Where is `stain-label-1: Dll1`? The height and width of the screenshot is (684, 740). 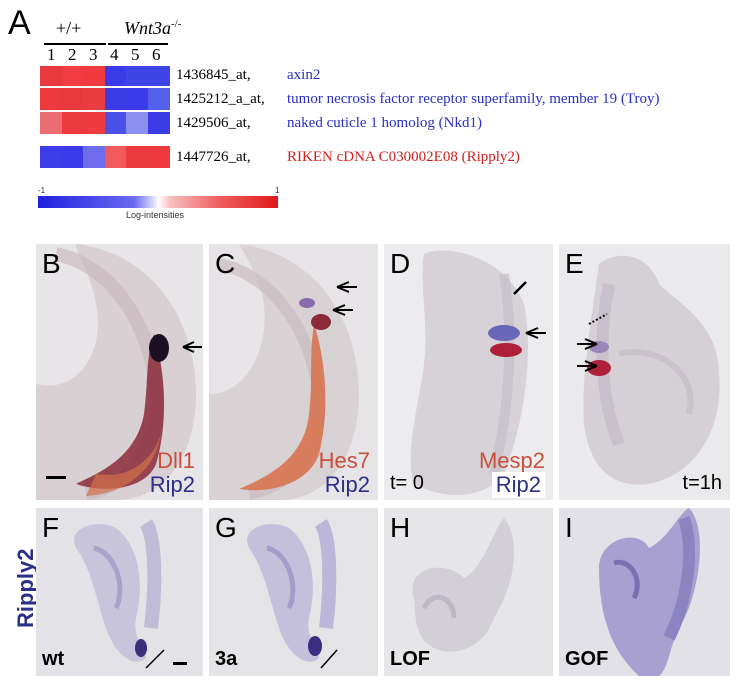 stain-label-1: Dll1 is located at coordinates (176, 461).